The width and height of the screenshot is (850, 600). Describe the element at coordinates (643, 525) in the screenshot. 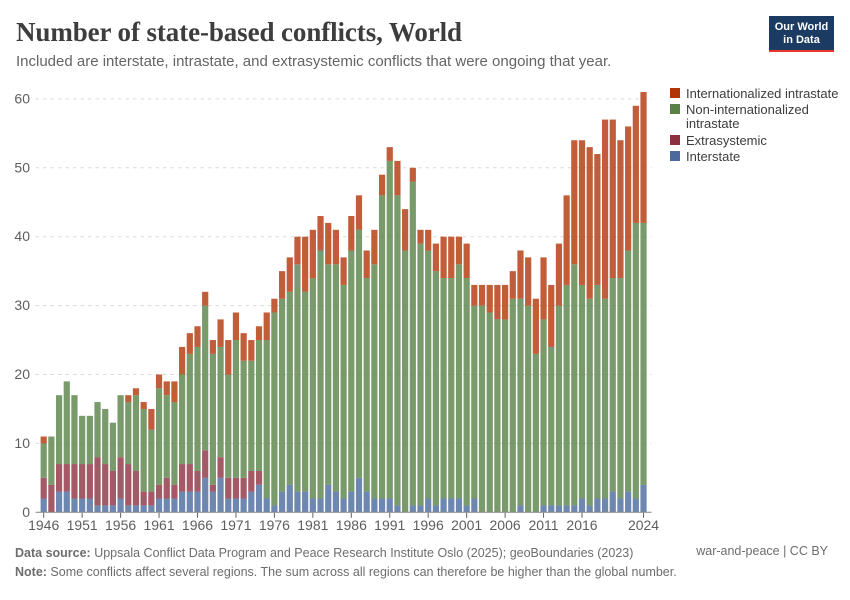

I see `svg-text: 2024` at that location.